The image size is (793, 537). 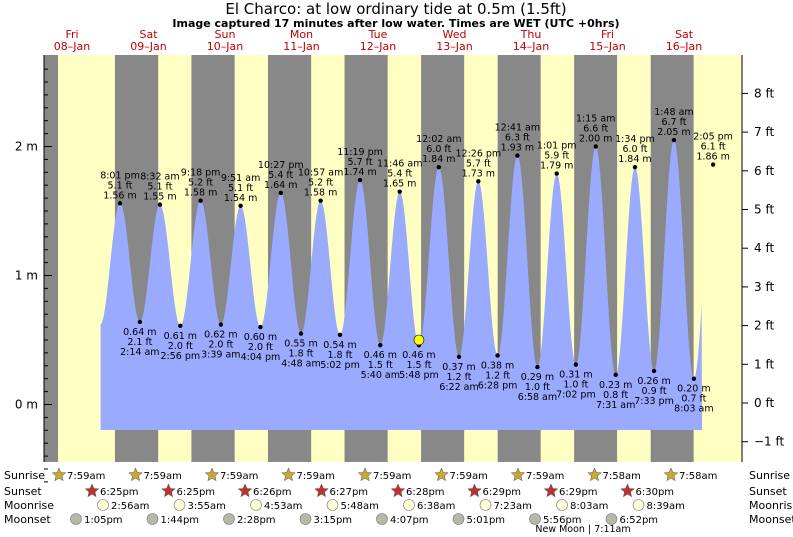 I want to click on moonset-time: 1:44pm, so click(x=180, y=520).